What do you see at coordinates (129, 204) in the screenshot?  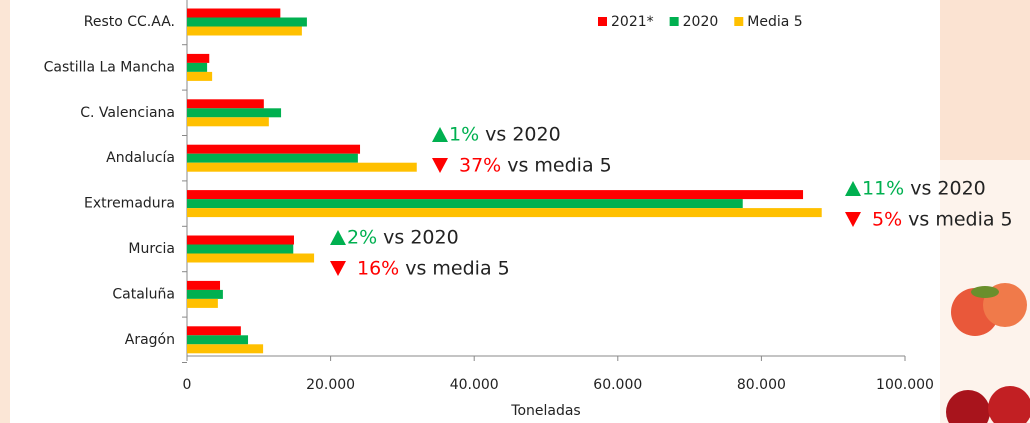 I see `y-tick-label: Extremadura` at bounding box center [129, 204].